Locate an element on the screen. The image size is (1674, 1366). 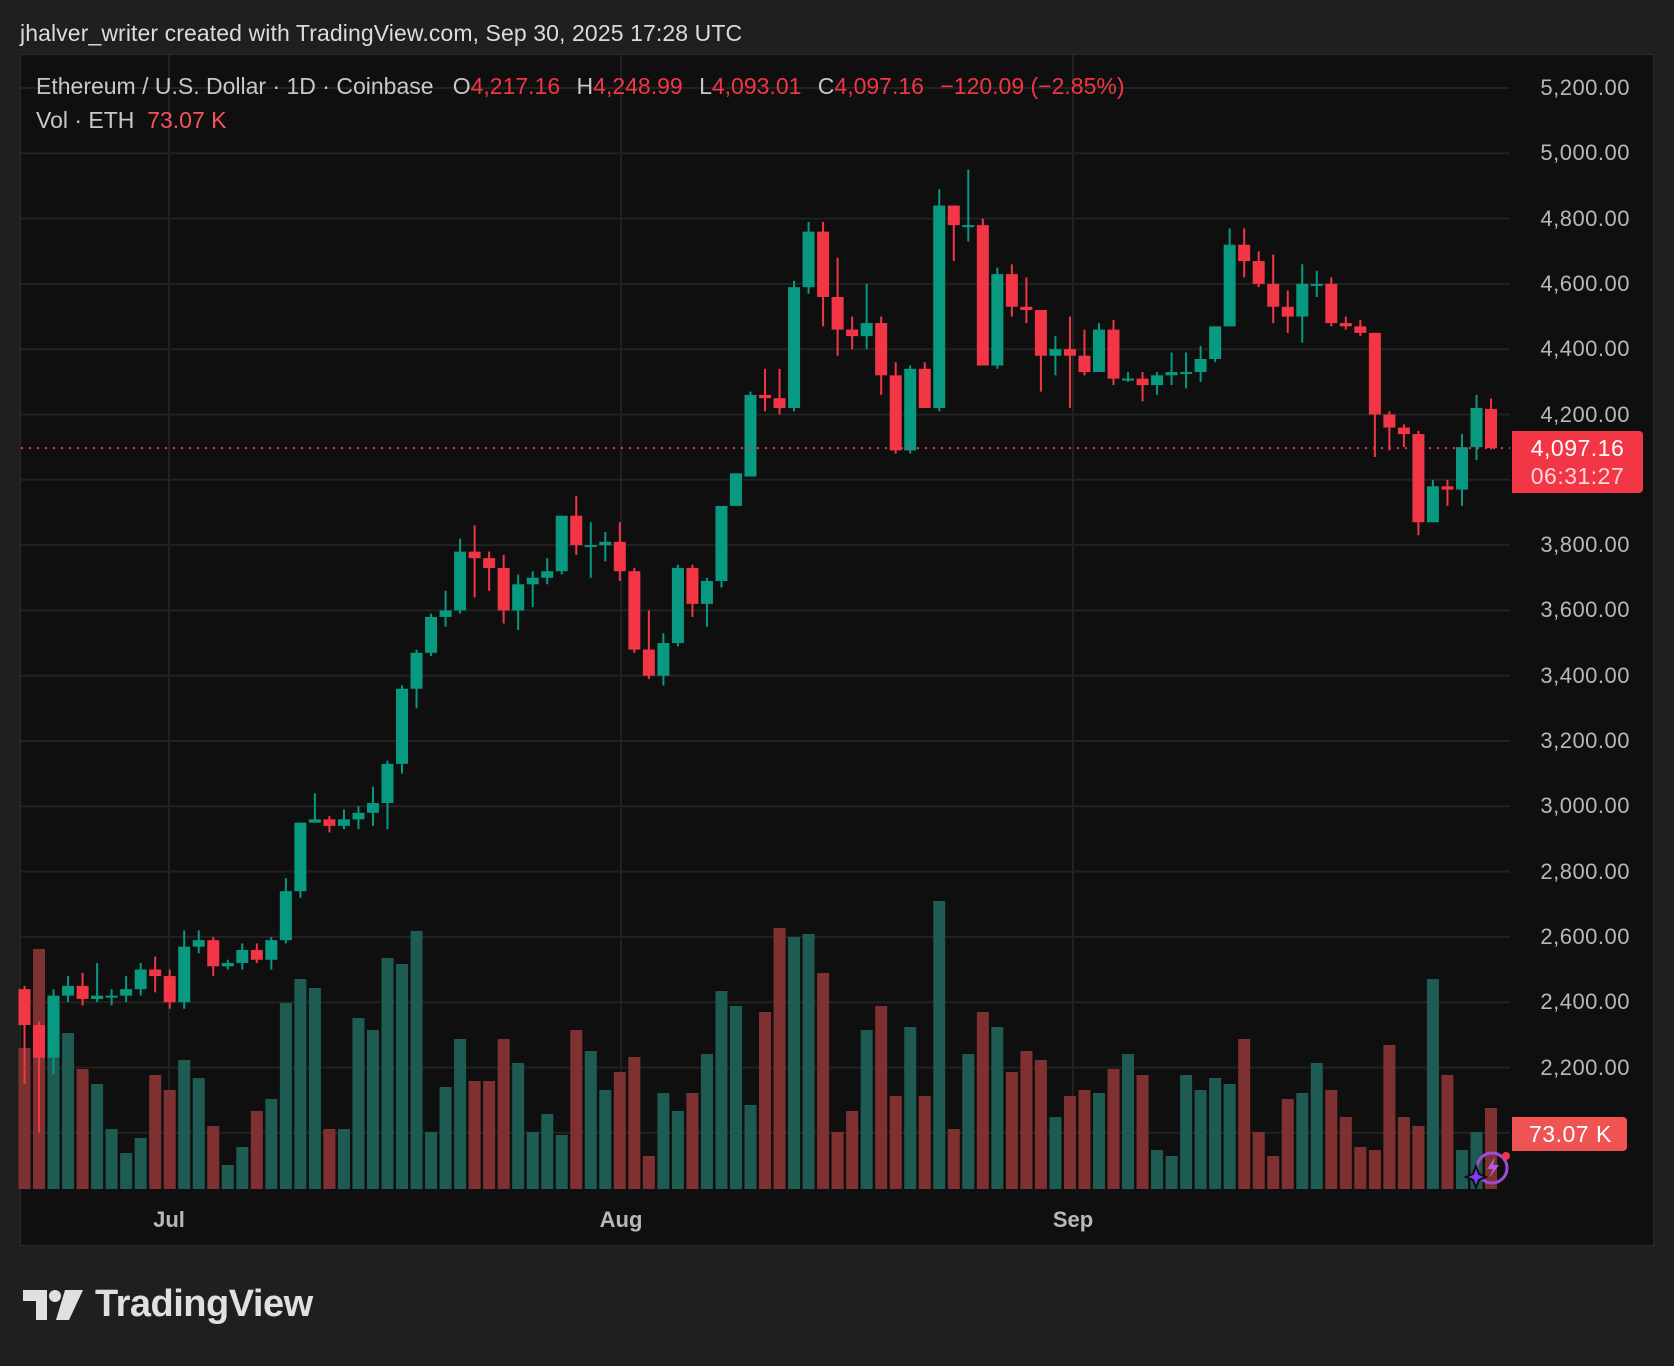
low-value: 4,093.01 is located at coordinates (756, 86).